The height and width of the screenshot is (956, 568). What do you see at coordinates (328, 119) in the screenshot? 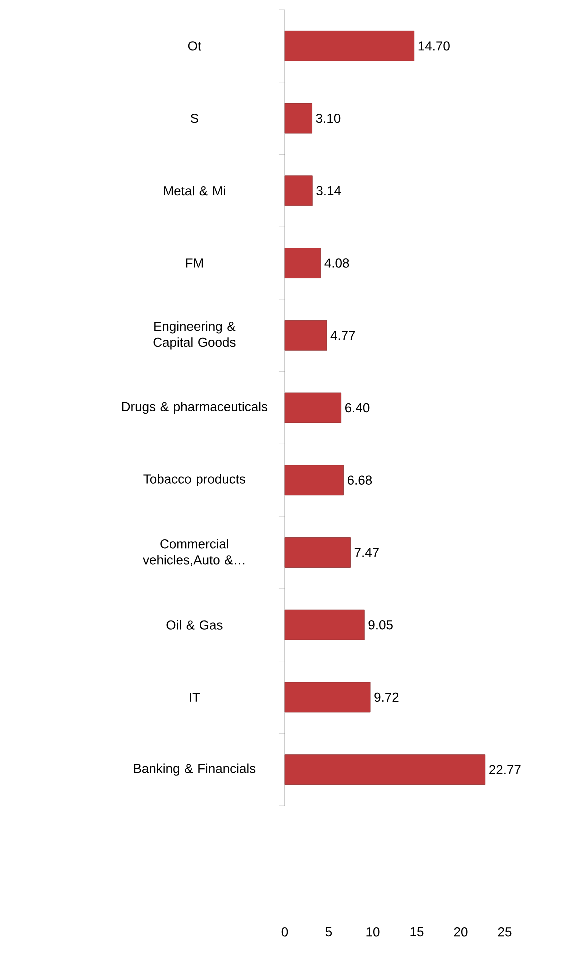
I see `data-label: 3.10` at bounding box center [328, 119].